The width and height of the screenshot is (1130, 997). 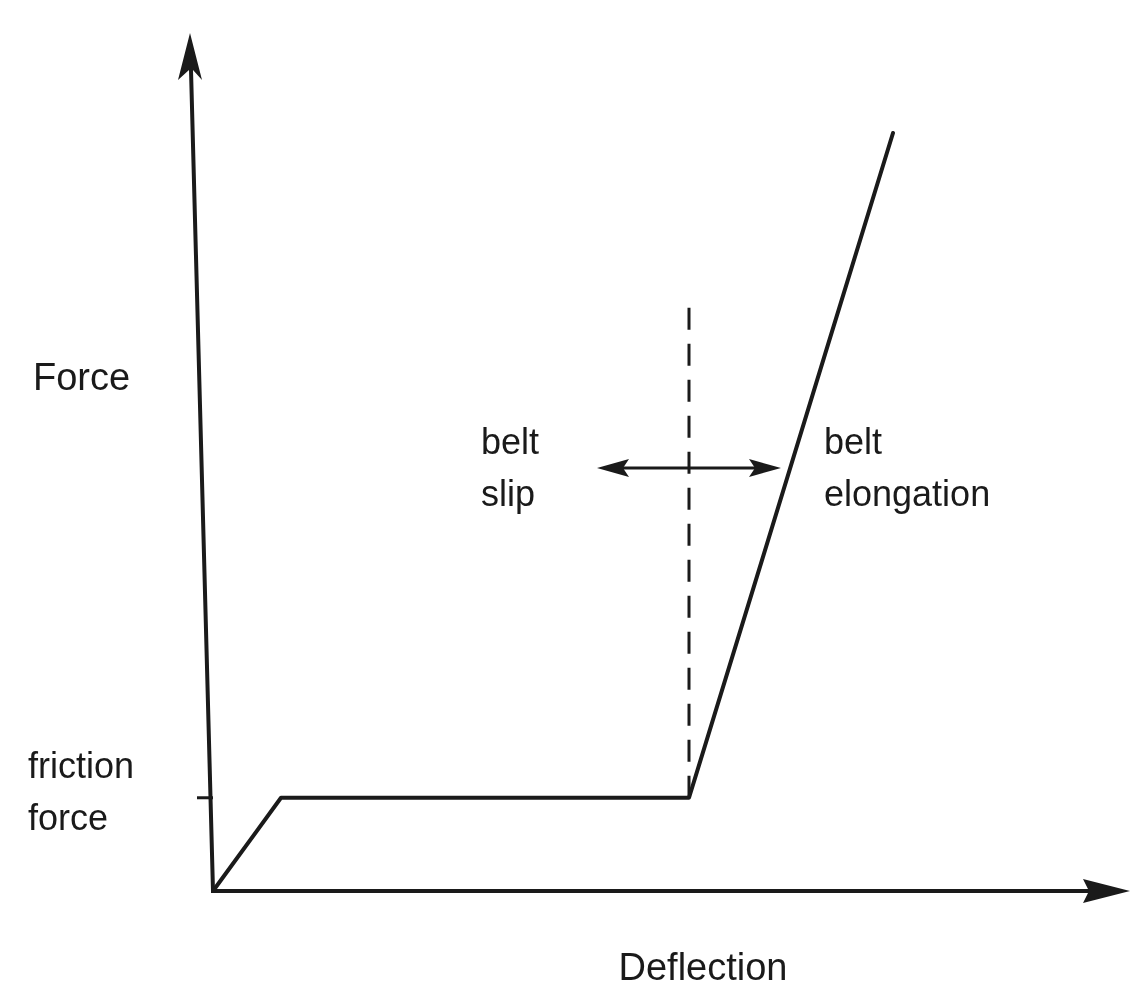 What do you see at coordinates (82, 377) in the screenshot?
I see `y-axis-title: Force` at bounding box center [82, 377].